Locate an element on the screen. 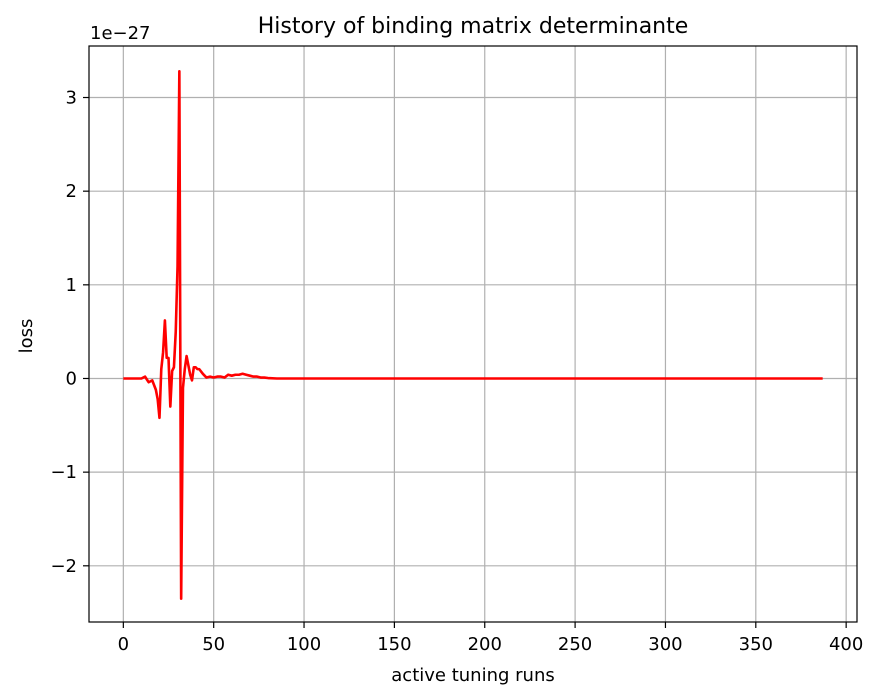 The height and width of the screenshot is (700, 881). x-tick-label: 0 is located at coordinates (123, 644).